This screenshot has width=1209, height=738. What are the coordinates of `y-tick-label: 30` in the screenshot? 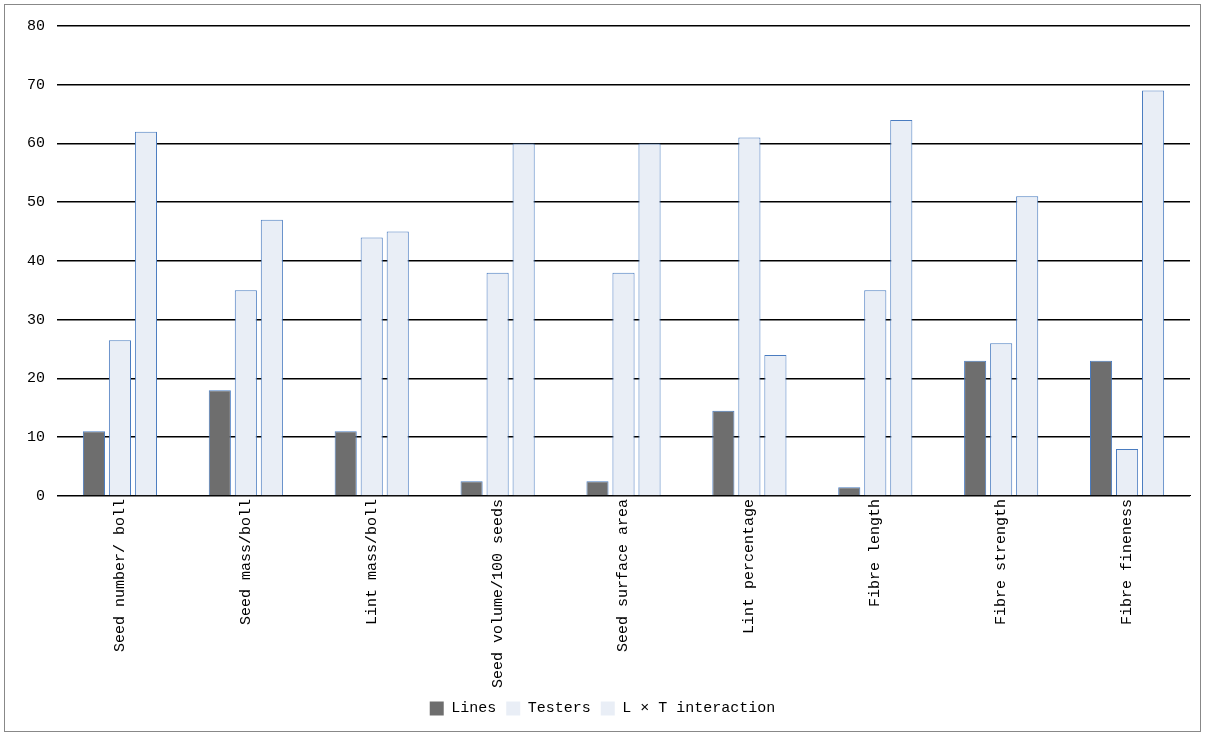 It's located at (35, 320).